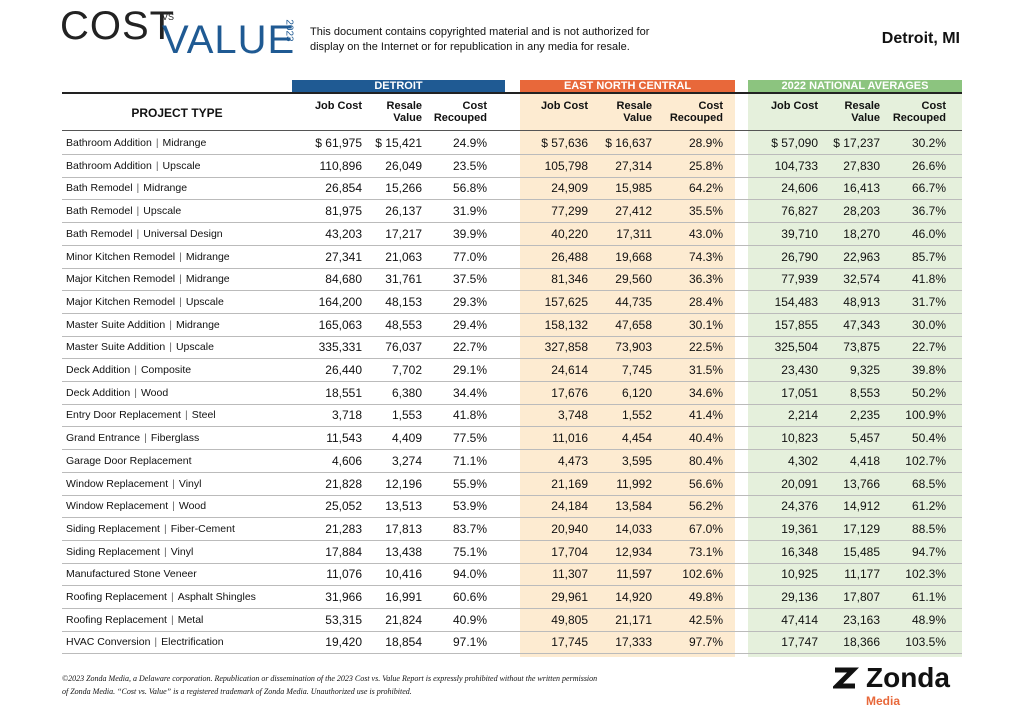 The width and height of the screenshot is (1024, 712). Describe the element at coordinates (861, 551) in the screenshot. I see `value-cell: 15,485` at that location.